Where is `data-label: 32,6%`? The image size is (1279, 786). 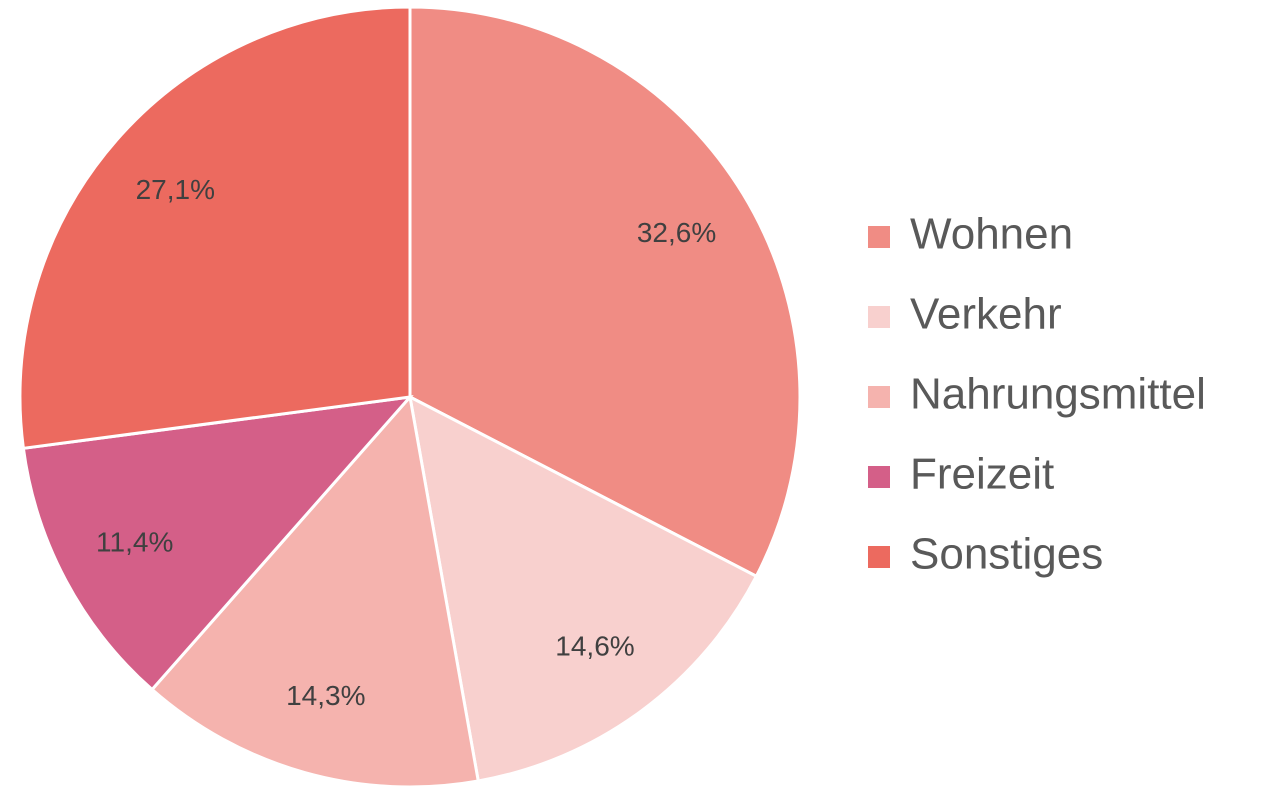 data-label: 32,6% is located at coordinates (676, 232).